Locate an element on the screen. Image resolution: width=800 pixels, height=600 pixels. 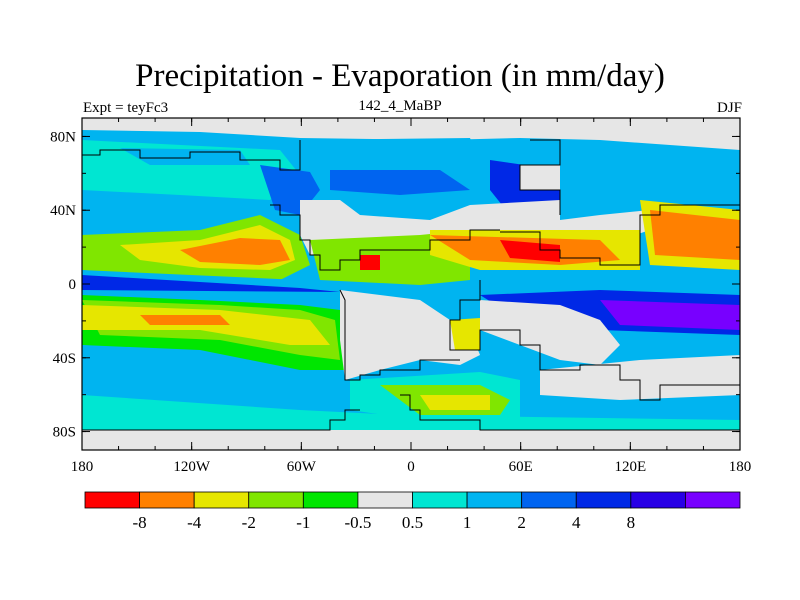
arctic-region is located at coordinates (411, 134).